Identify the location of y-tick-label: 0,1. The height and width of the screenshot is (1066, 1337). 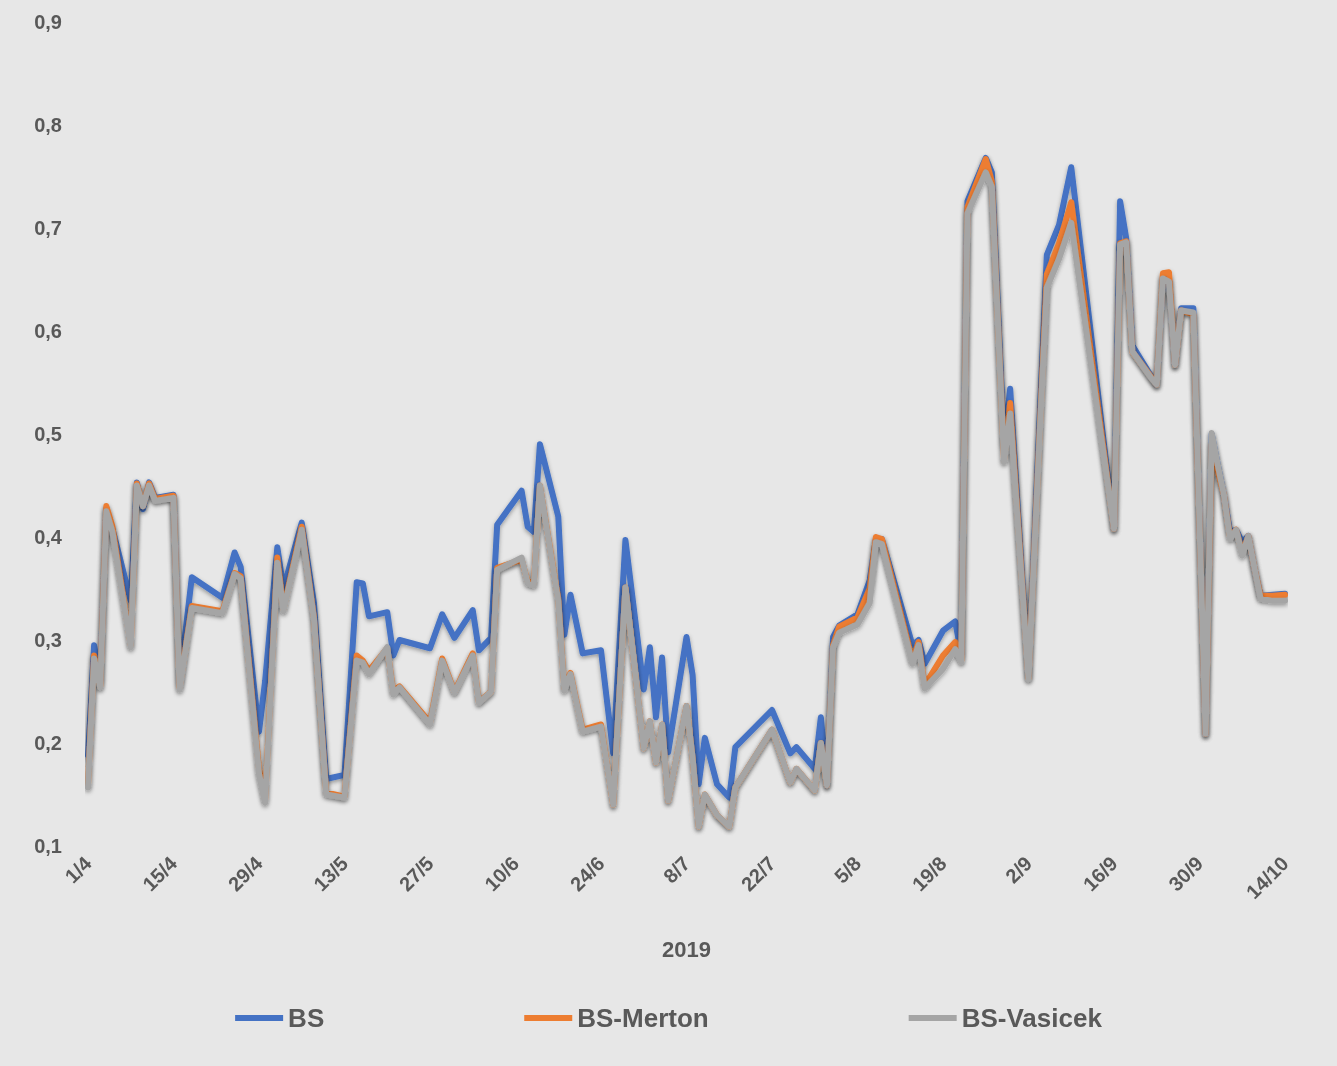
(48, 846).